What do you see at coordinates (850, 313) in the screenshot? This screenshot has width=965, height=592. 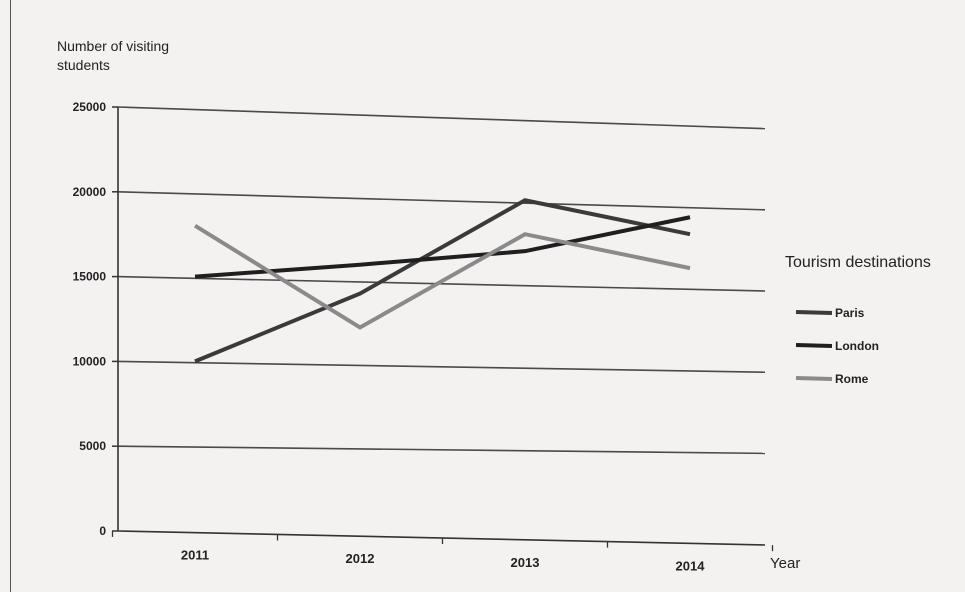 I see `legend-label-paris: Paris` at bounding box center [850, 313].